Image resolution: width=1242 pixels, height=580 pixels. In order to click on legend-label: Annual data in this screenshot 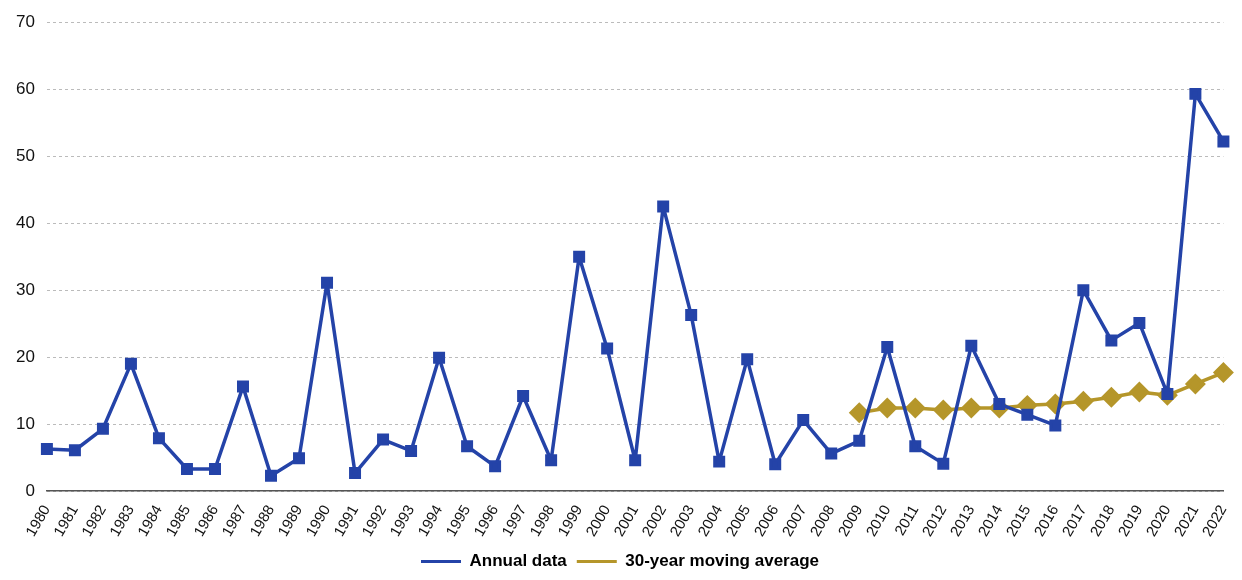, I will do `click(518, 561)`.